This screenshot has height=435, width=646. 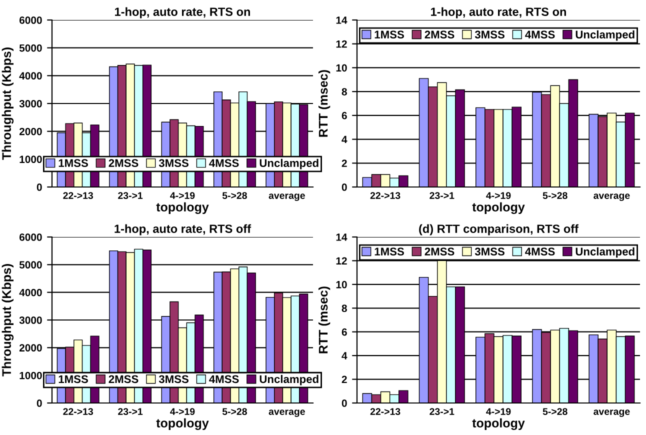 What do you see at coordinates (499, 230) in the screenshot?
I see `chart-title: (d) RTT comparison, RTS off` at bounding box center [499, 230].